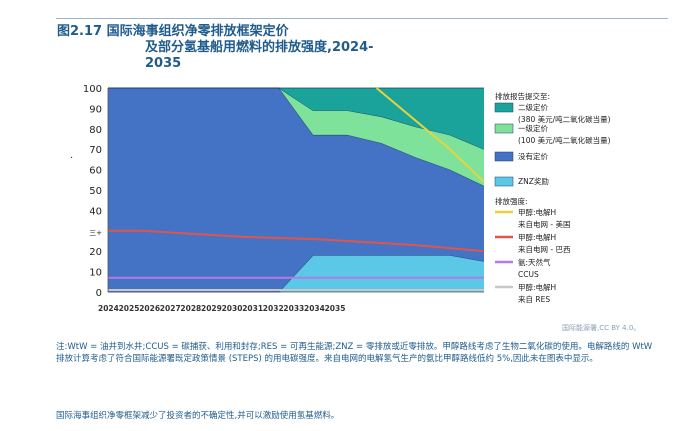 The height and width of the screenshot is (431, 678). Describe the element at coordinates (173, 31) in the screenshot. I see `title-line-1: 图2.17 国际海事组织净零排放框架定价` at that location.